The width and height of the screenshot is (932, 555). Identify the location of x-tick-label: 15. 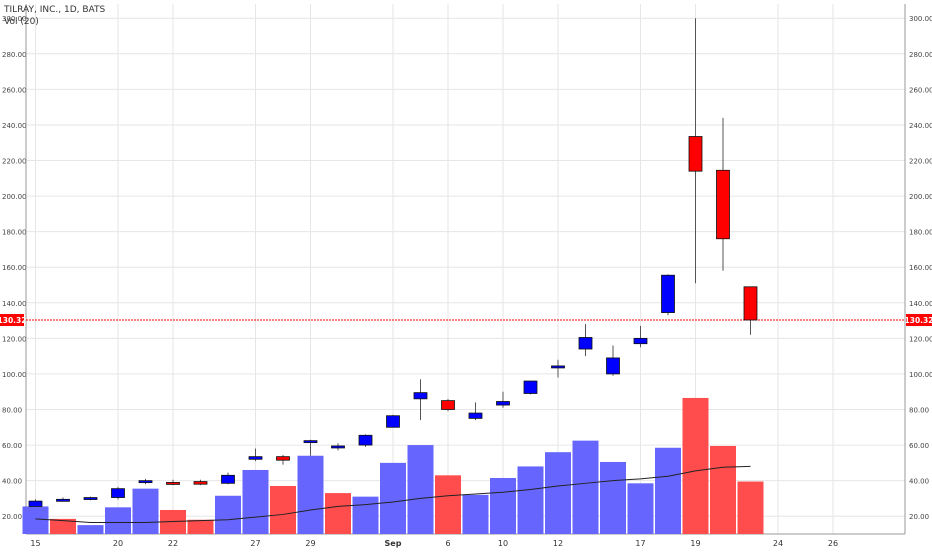
(35, 543).